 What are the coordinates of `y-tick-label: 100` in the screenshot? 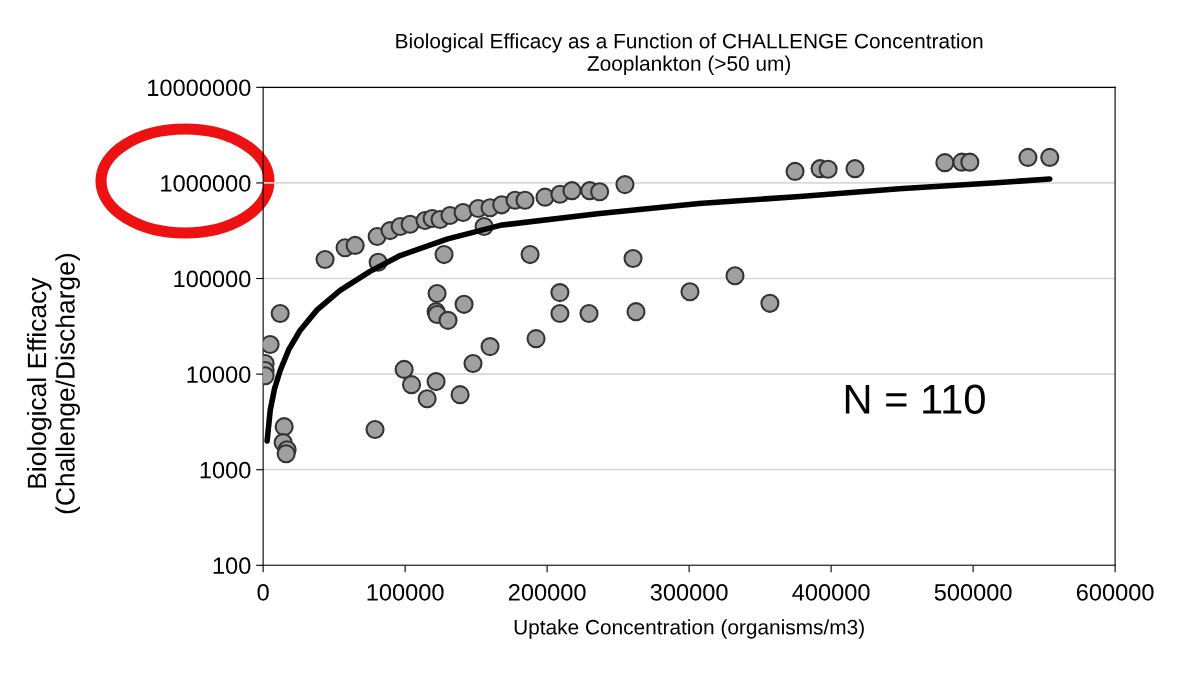 It's located at (232, 566).